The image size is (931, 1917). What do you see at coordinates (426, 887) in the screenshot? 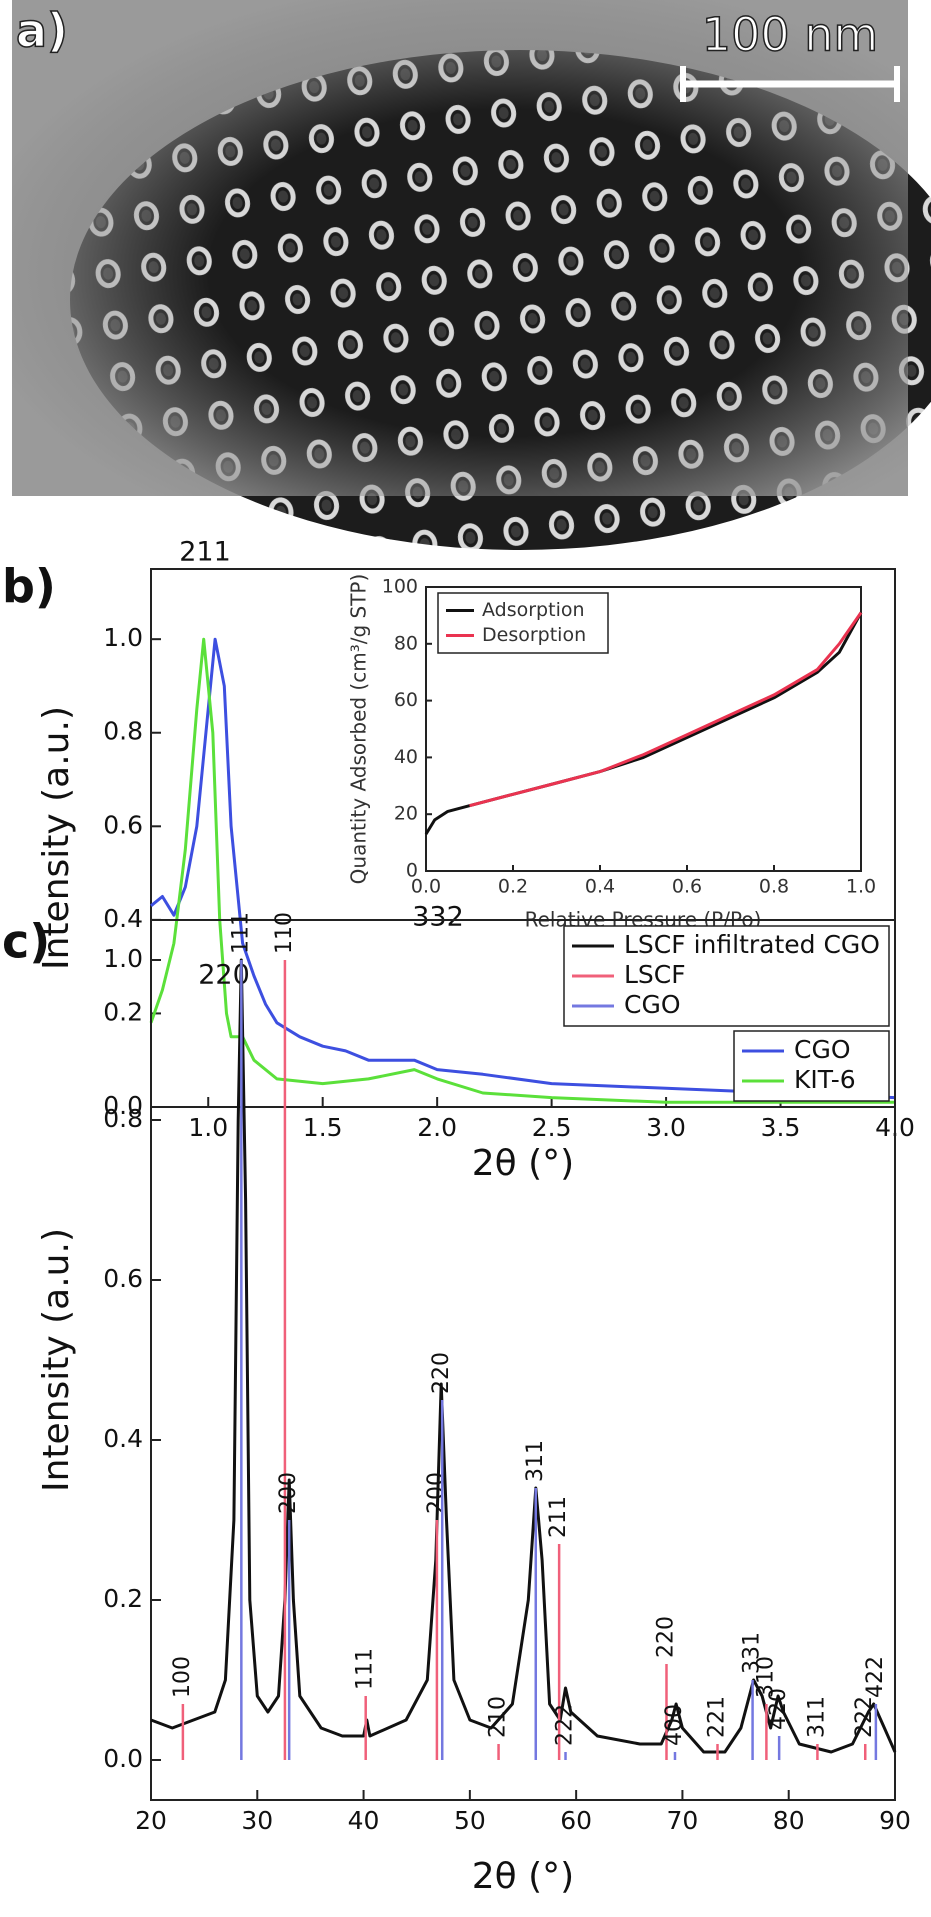
I see `x-tick-label: 0.0` at bounding box center [426, 887].